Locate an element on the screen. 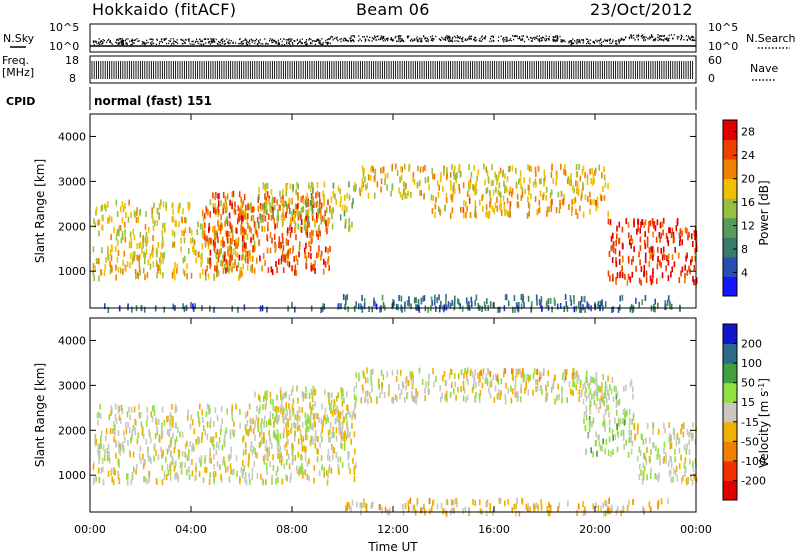  power-ytick-label: 3000 is located at coordinates (72, 181).